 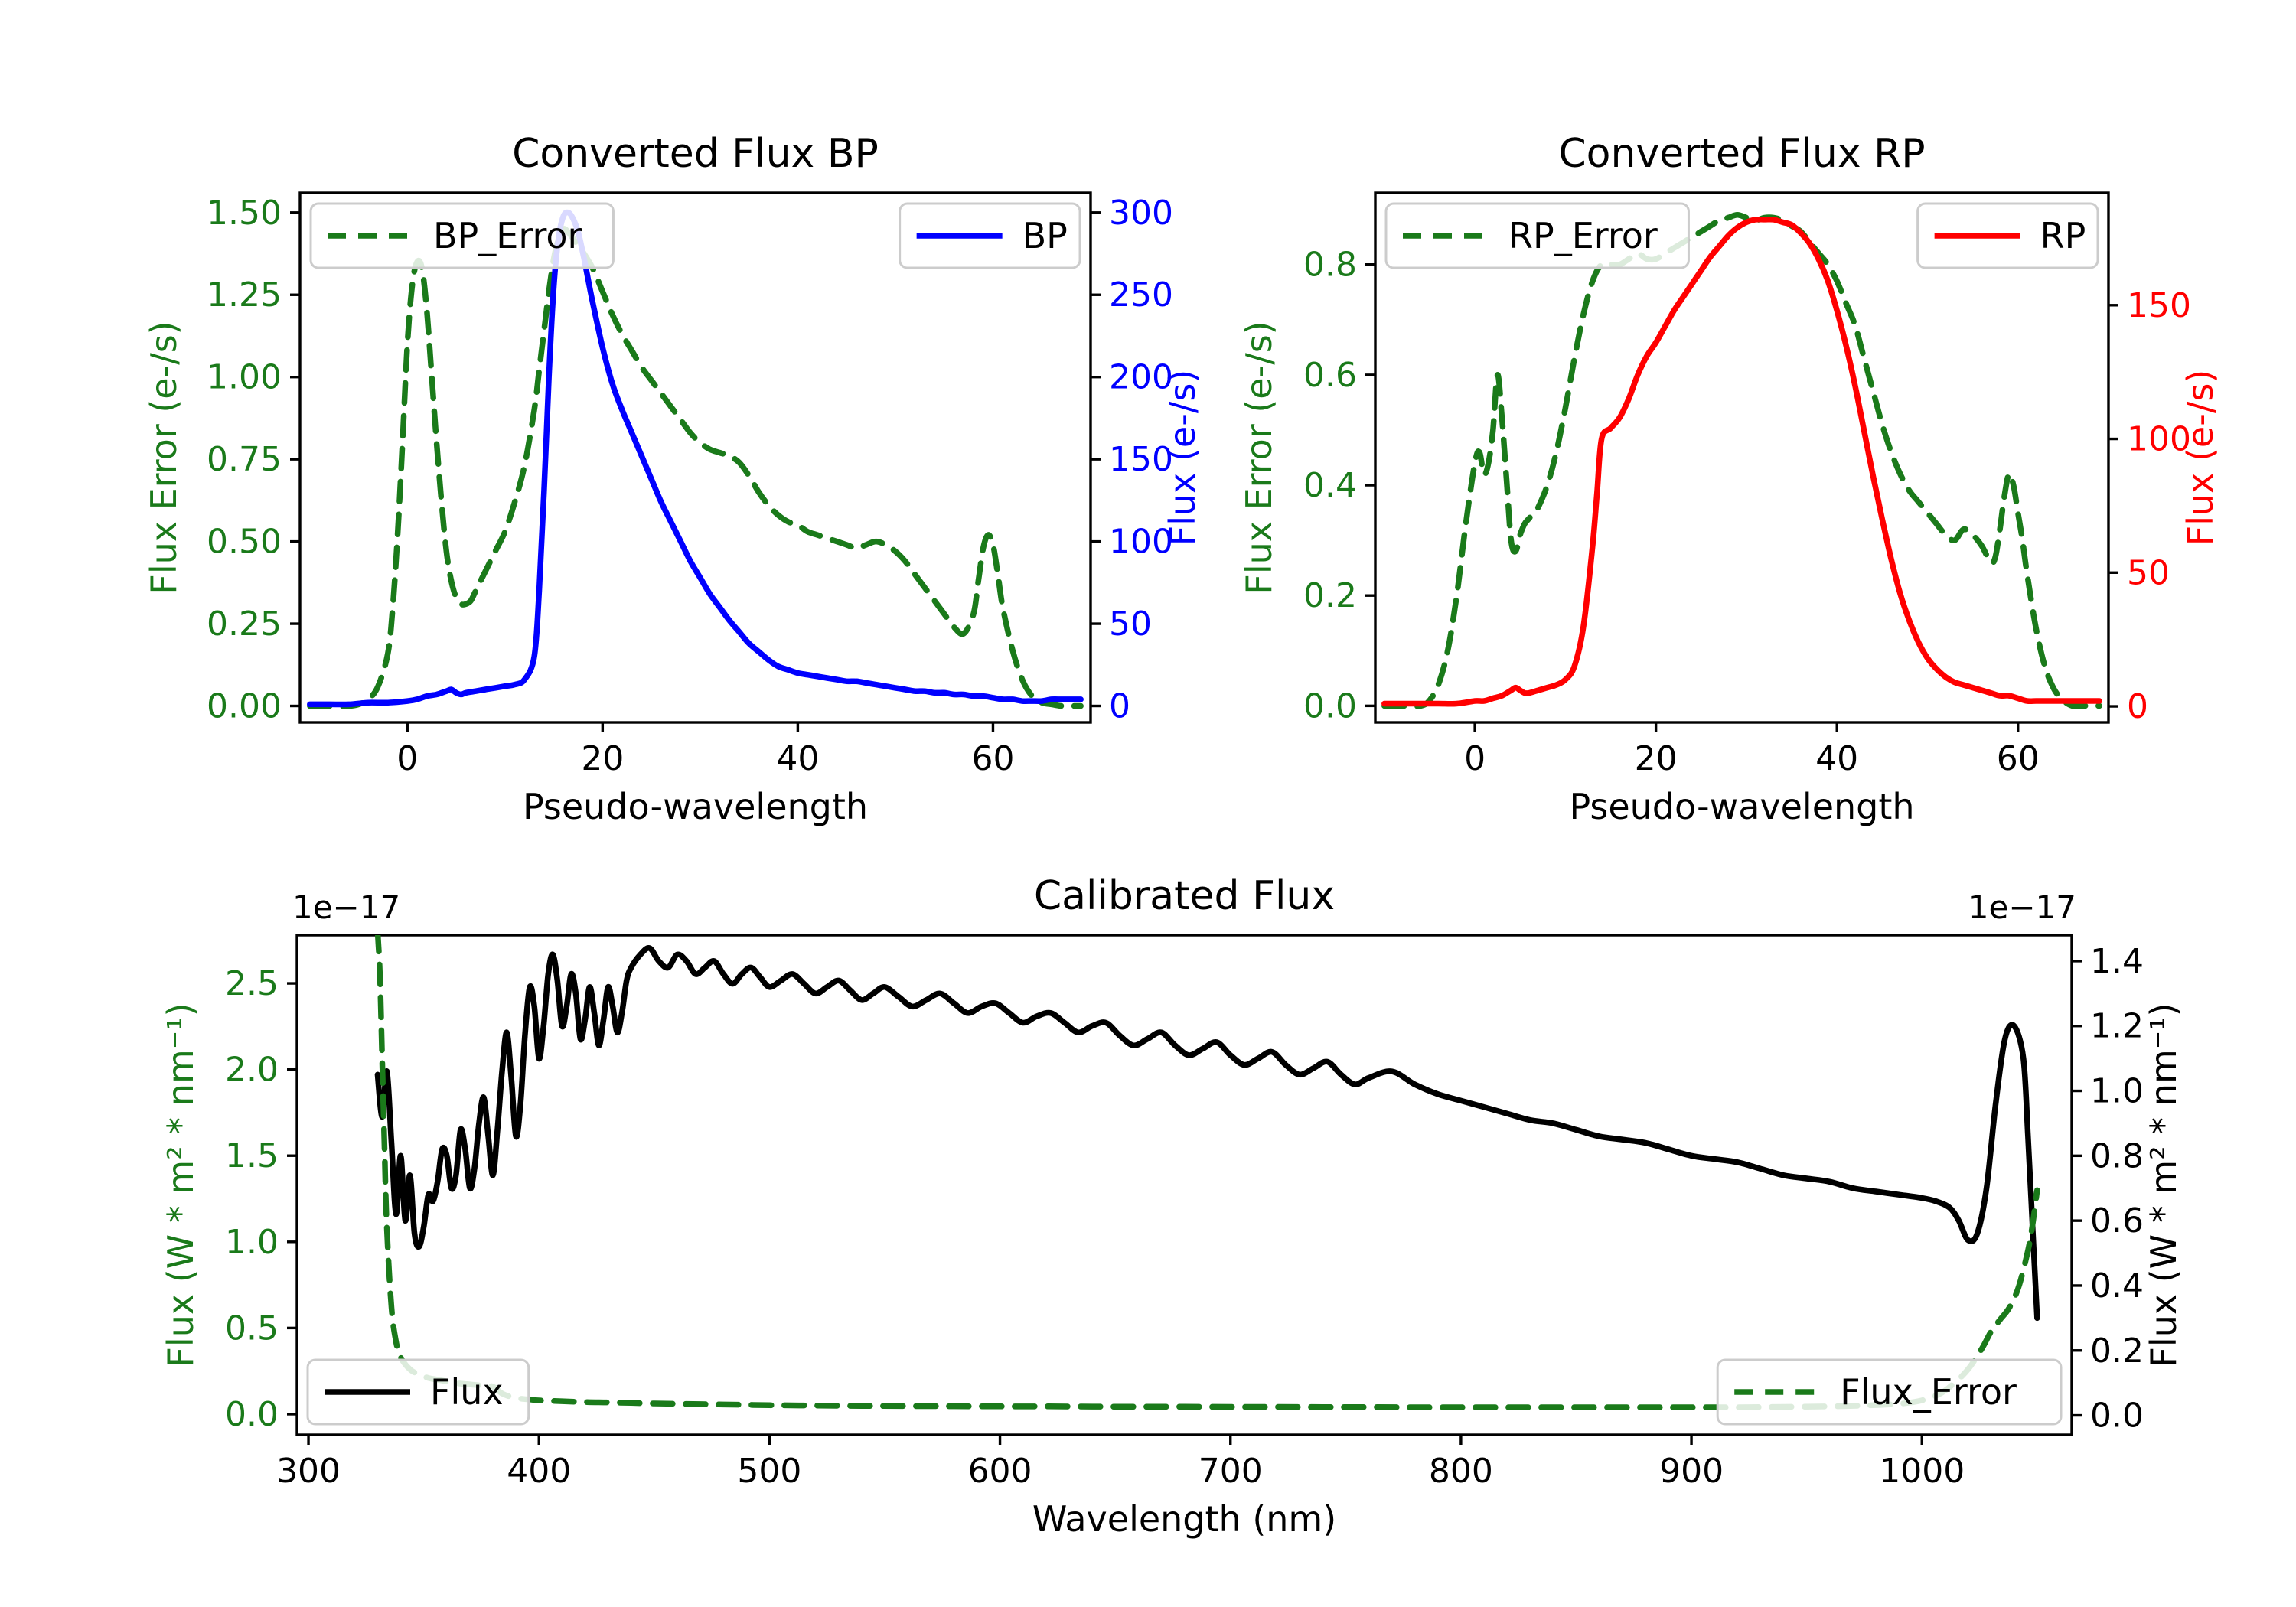 I want to click on y-tick-label-left: 0.75, so click(x=244, y=460).